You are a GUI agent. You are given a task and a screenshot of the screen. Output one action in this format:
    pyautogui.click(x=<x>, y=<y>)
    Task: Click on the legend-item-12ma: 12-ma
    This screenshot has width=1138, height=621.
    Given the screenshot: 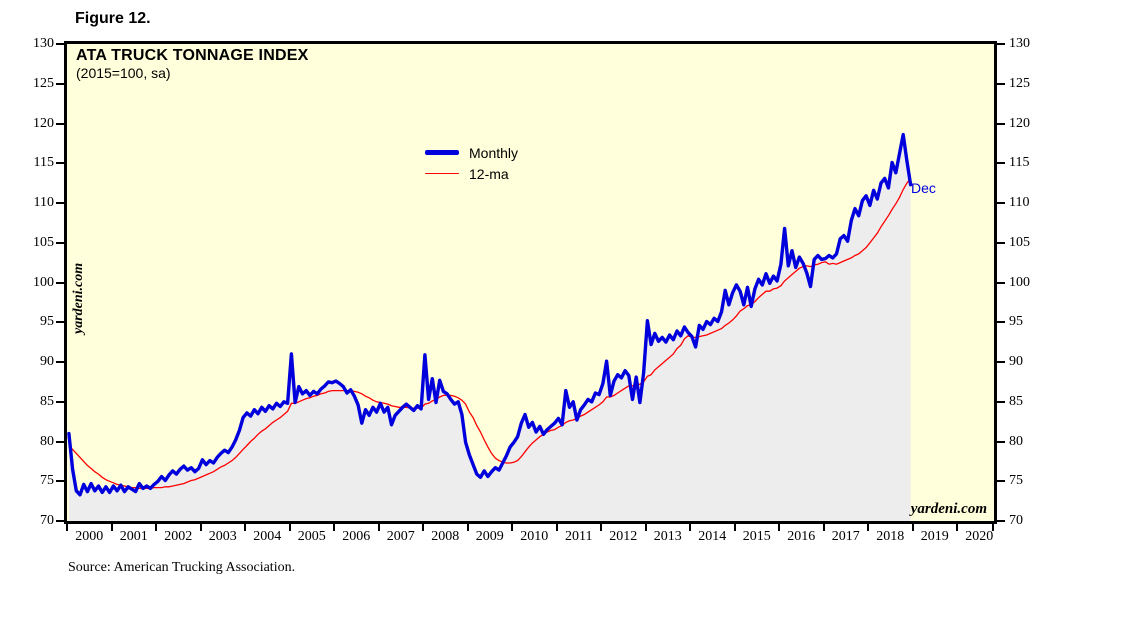 What is the action you would take?
    pyautogui.click(x=471, y=173)
    